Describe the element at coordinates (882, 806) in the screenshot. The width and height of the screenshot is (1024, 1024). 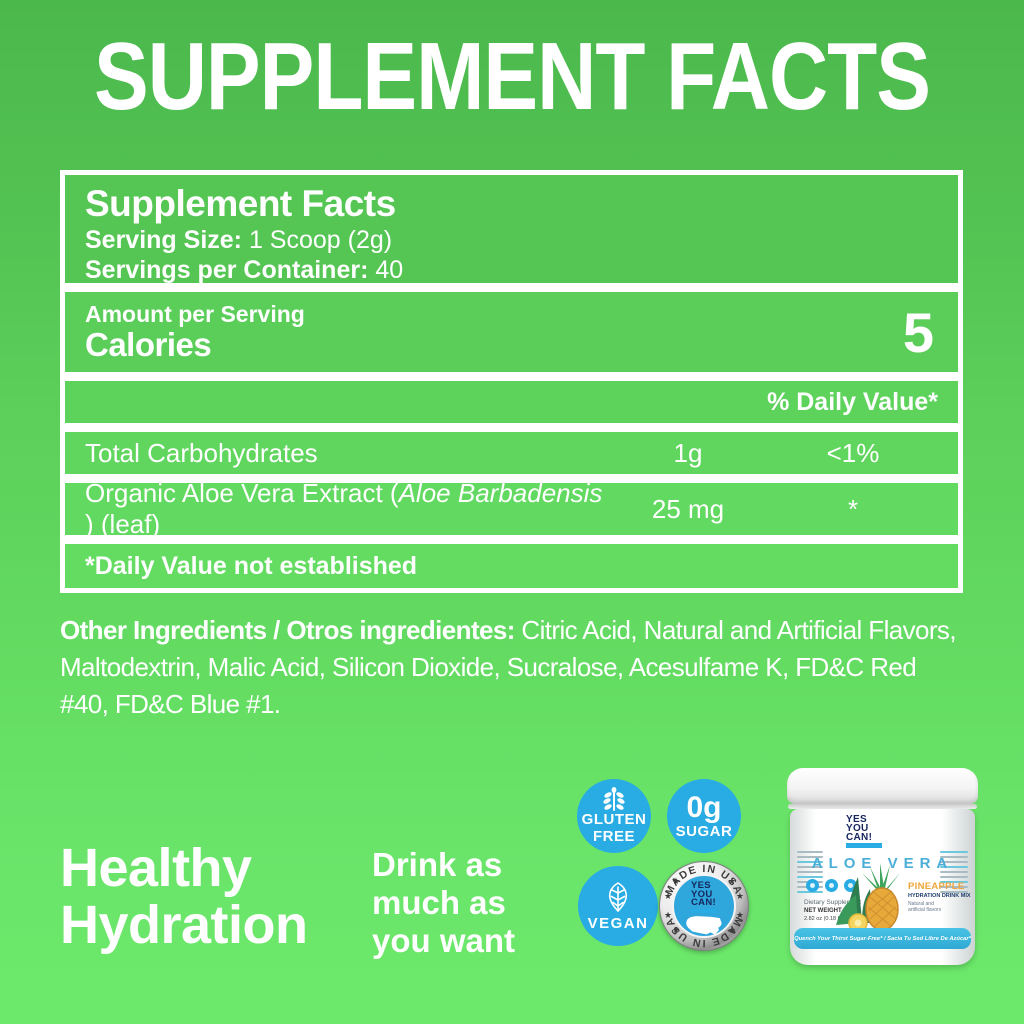
I see `tub-lid-seam` at that location.